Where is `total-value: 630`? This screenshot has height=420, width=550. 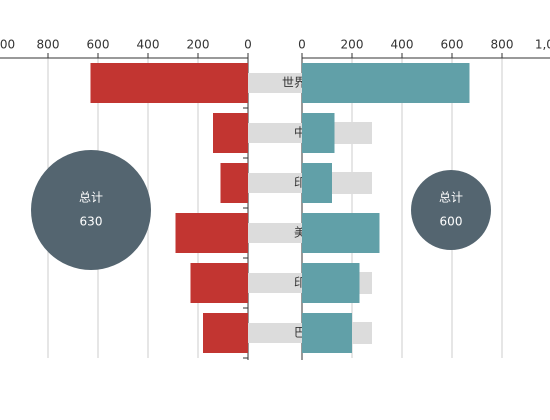 total-value: 630 is located at coordinates (91, 222).